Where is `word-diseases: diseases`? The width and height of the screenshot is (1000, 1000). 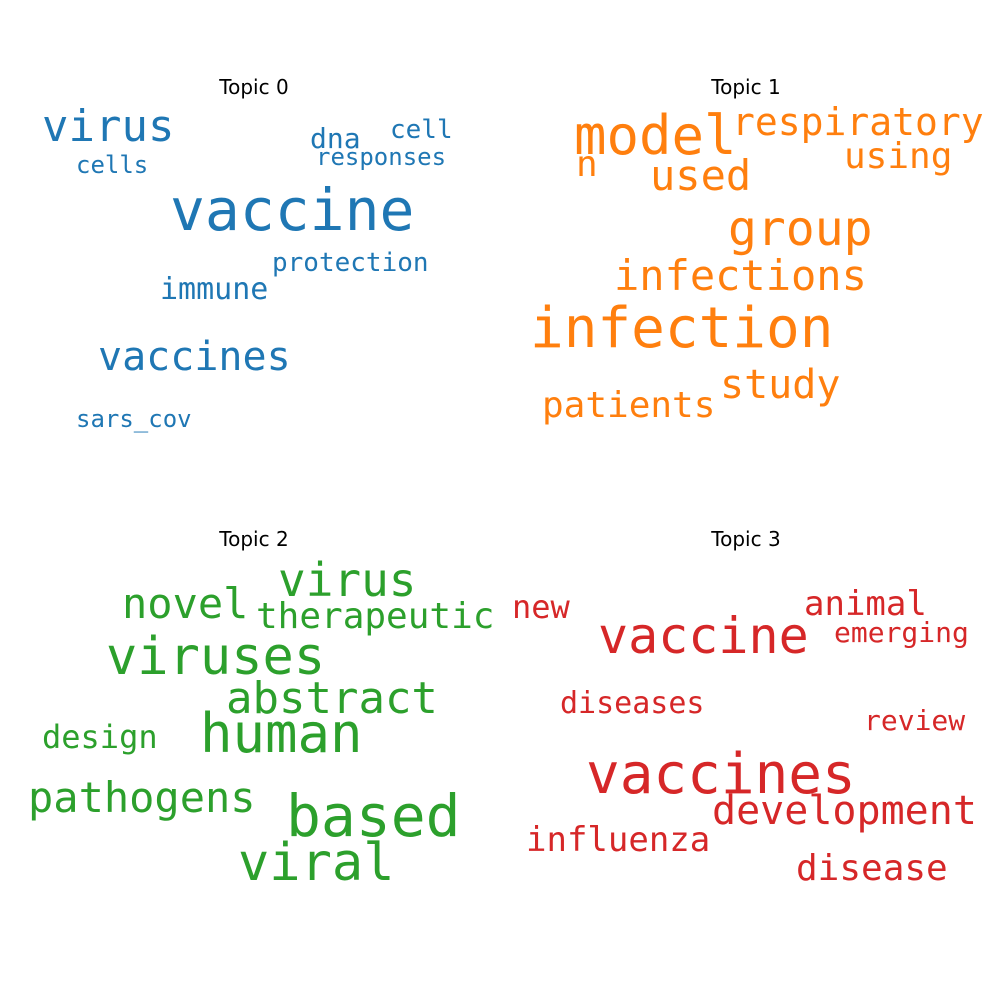 word-diseases: diseases is located at coordinates (632, 703).